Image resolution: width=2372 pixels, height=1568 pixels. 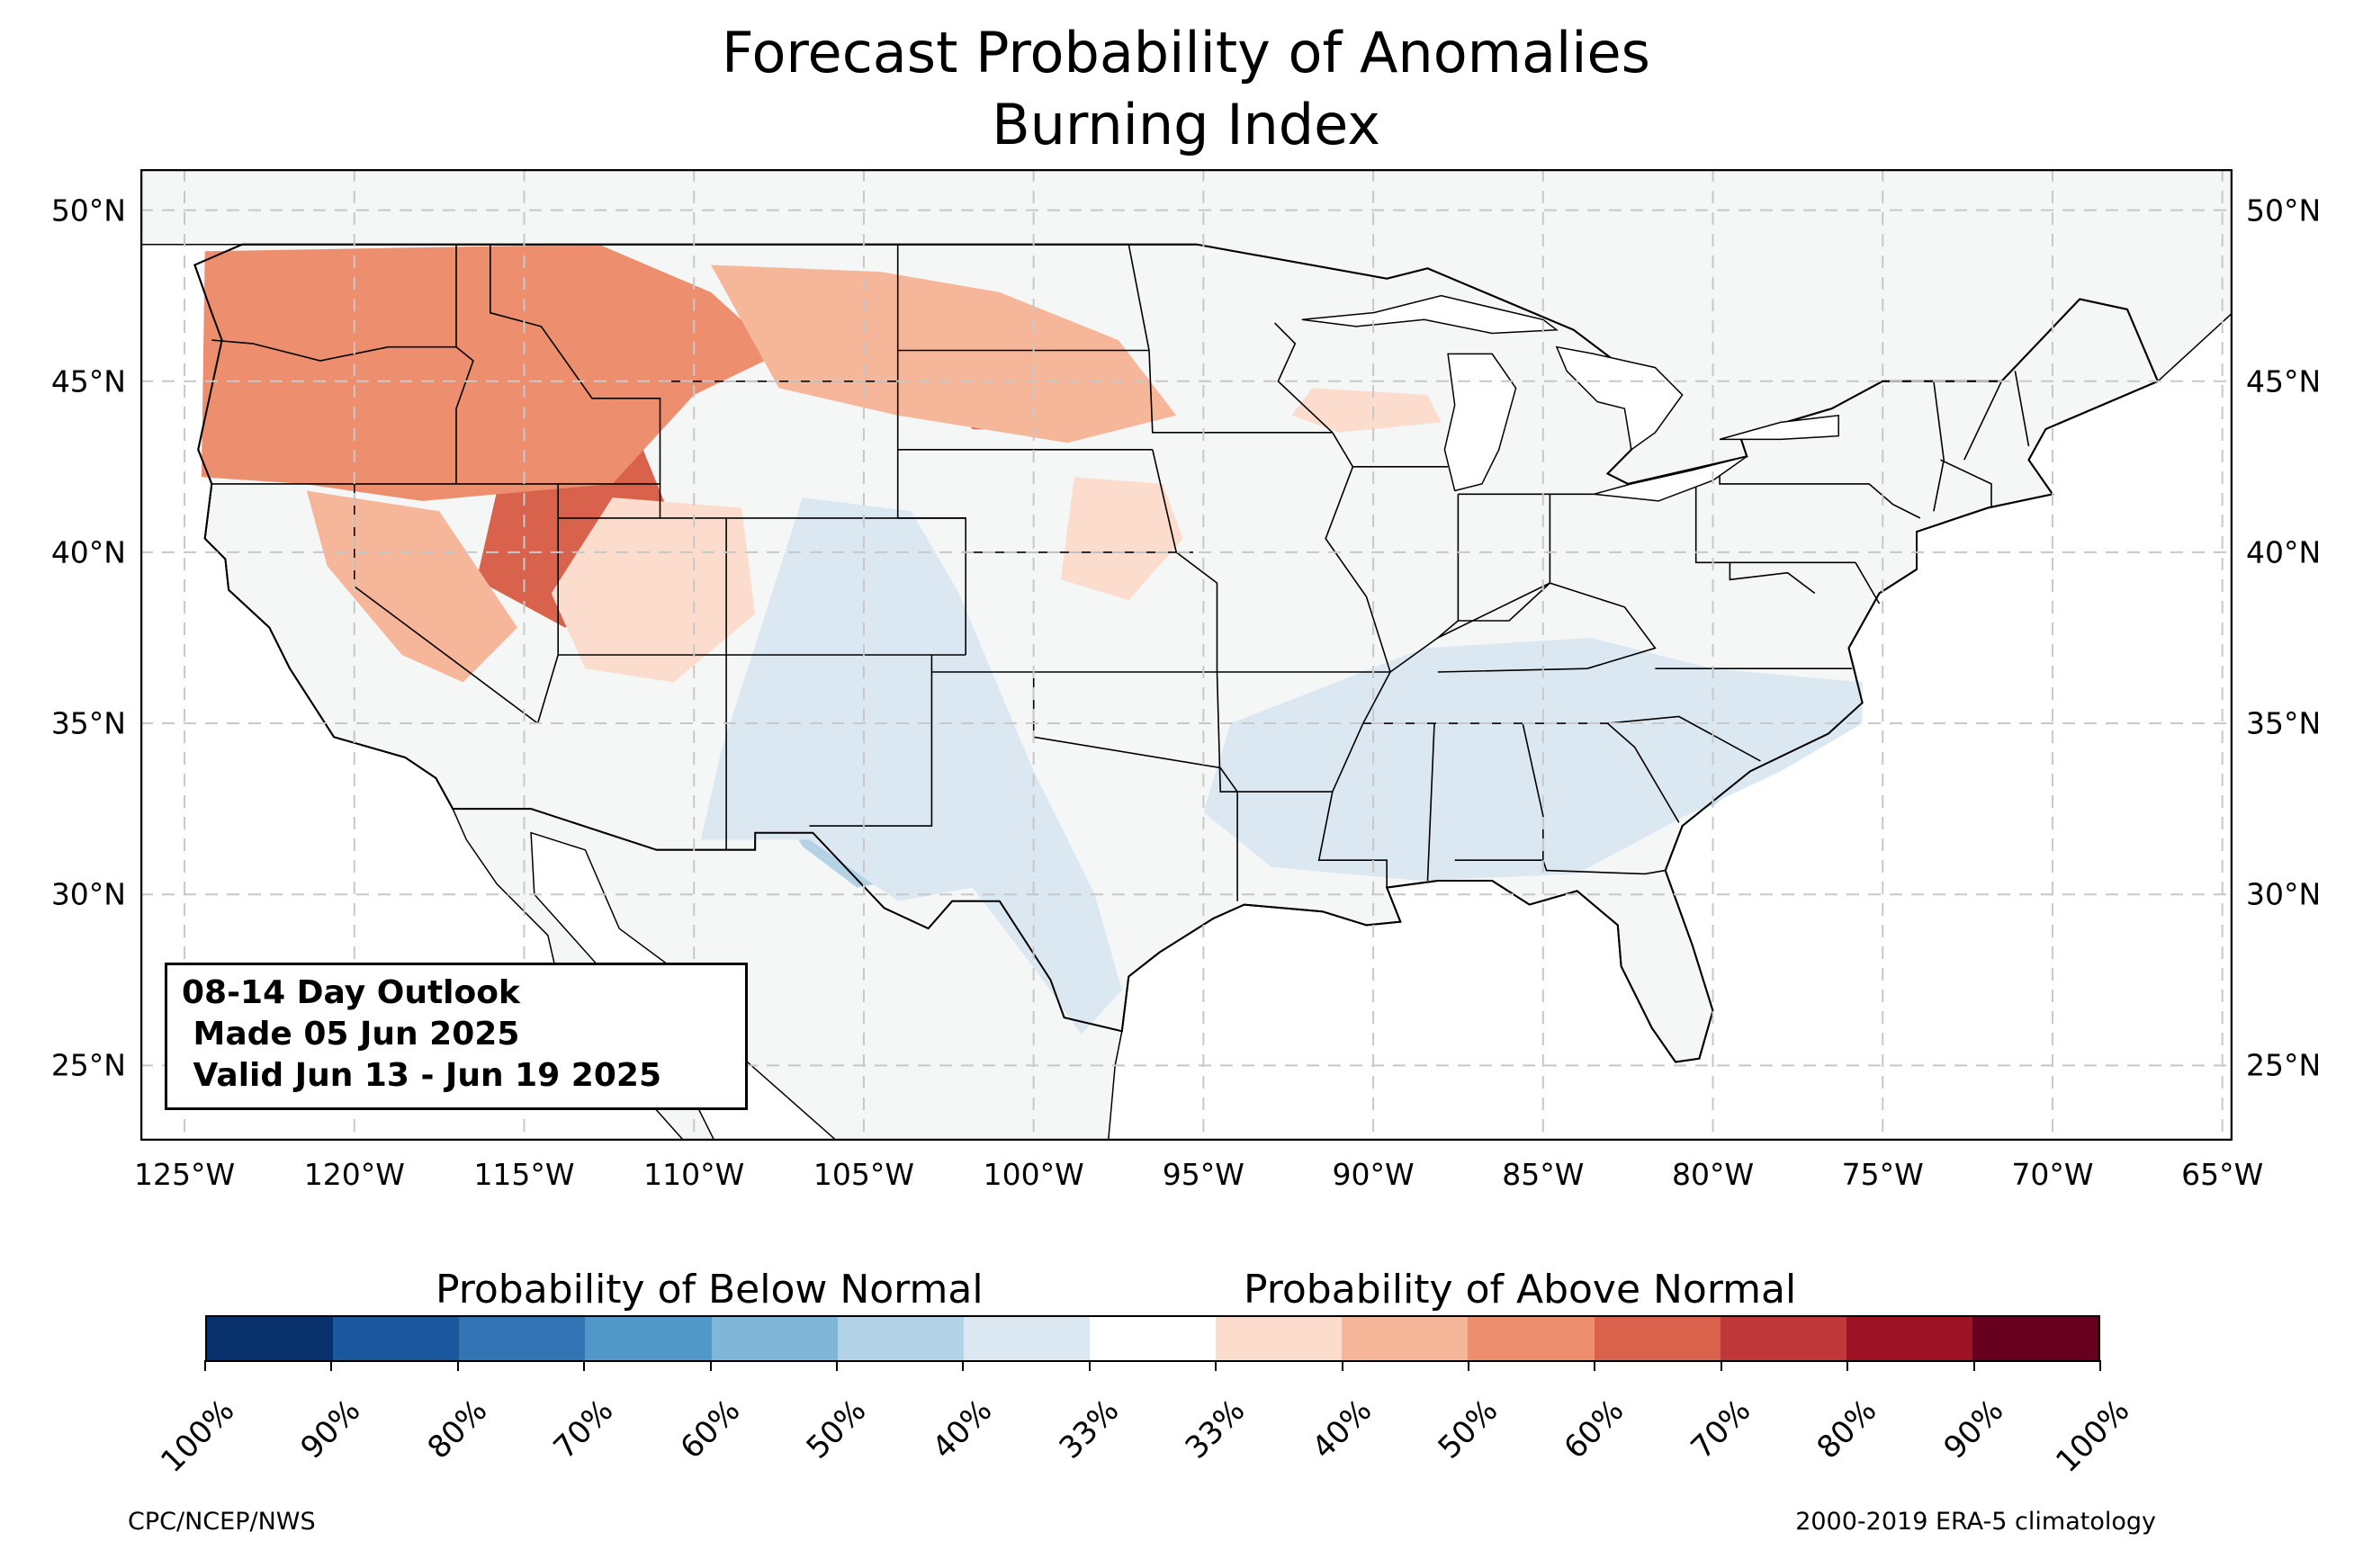 I want to click on made-date: Made 05 Jun 2025, so click(x=351, y=1034).